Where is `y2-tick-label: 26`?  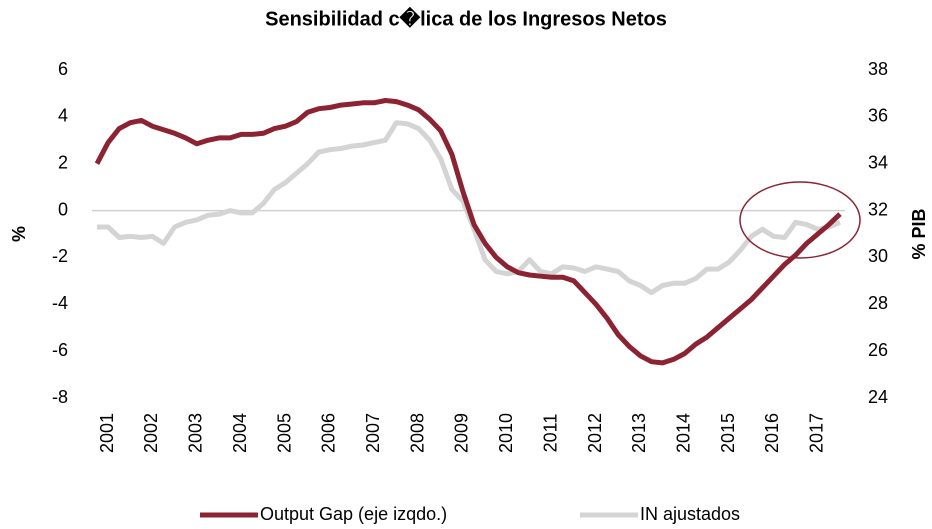 y2-tick-label: 26 is located at coordinates (878, 350).